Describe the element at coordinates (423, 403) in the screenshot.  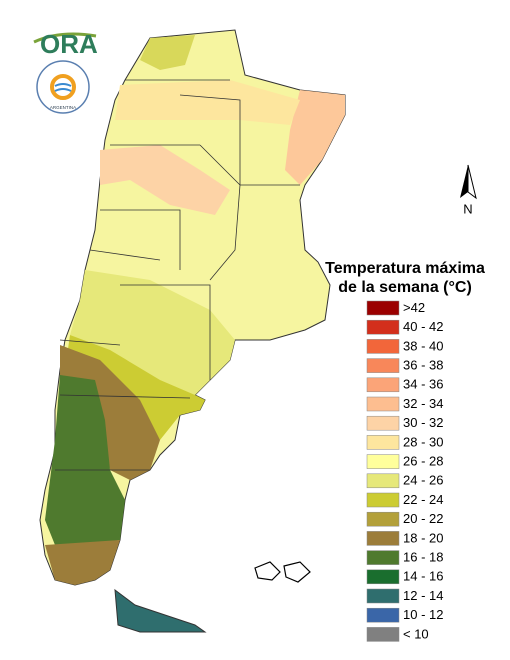
I see `legend-label: 32 - 34` at that location.